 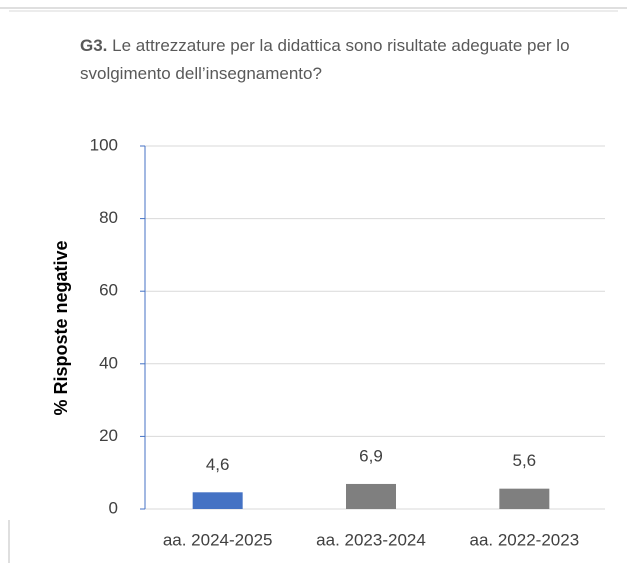 What do you see at coordinates (371, 455) in the screenshot?
I see `data-label: 6,9` at bounding box center [371, 455].